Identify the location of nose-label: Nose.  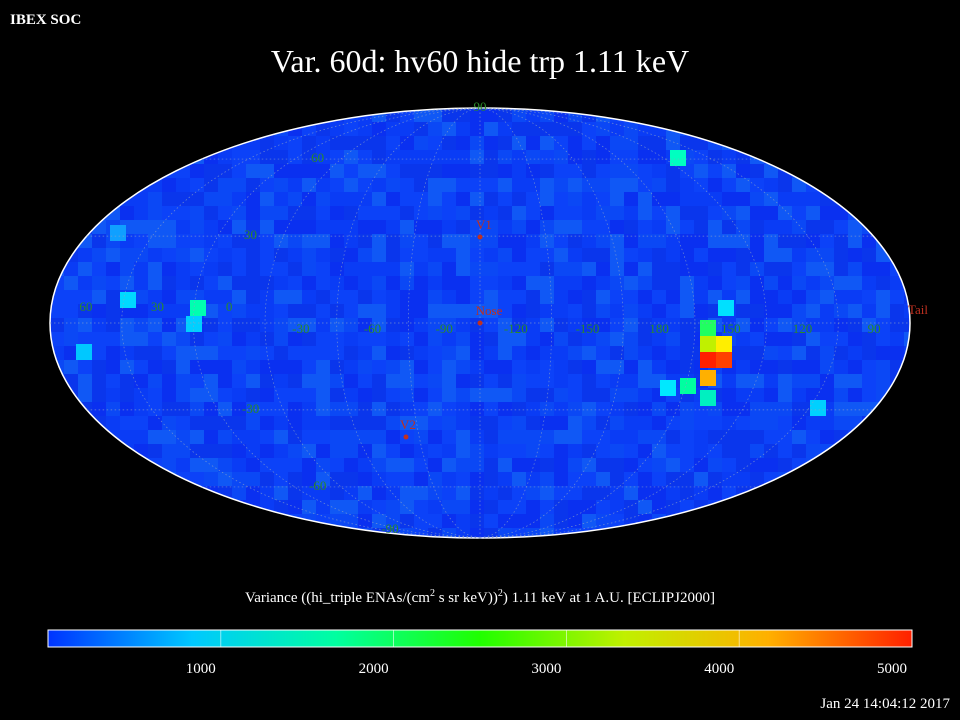
(489, 310).